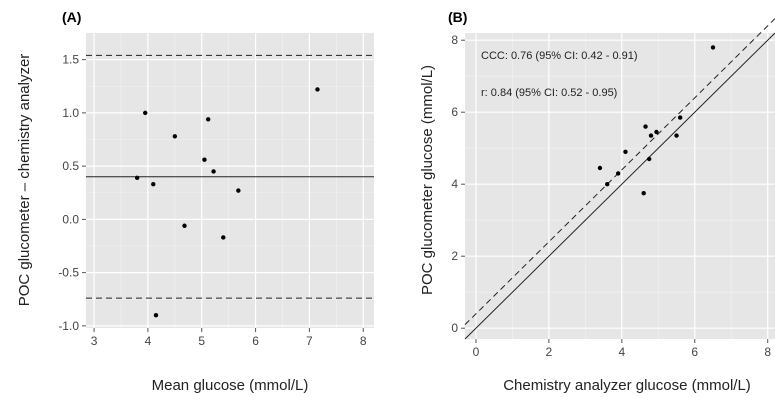 The height and width of the screenshot is (397, 775). I want to click on panel-b-x-axis-title: Chemistry analyzer glucose (mmol/L), so click(627, 385).